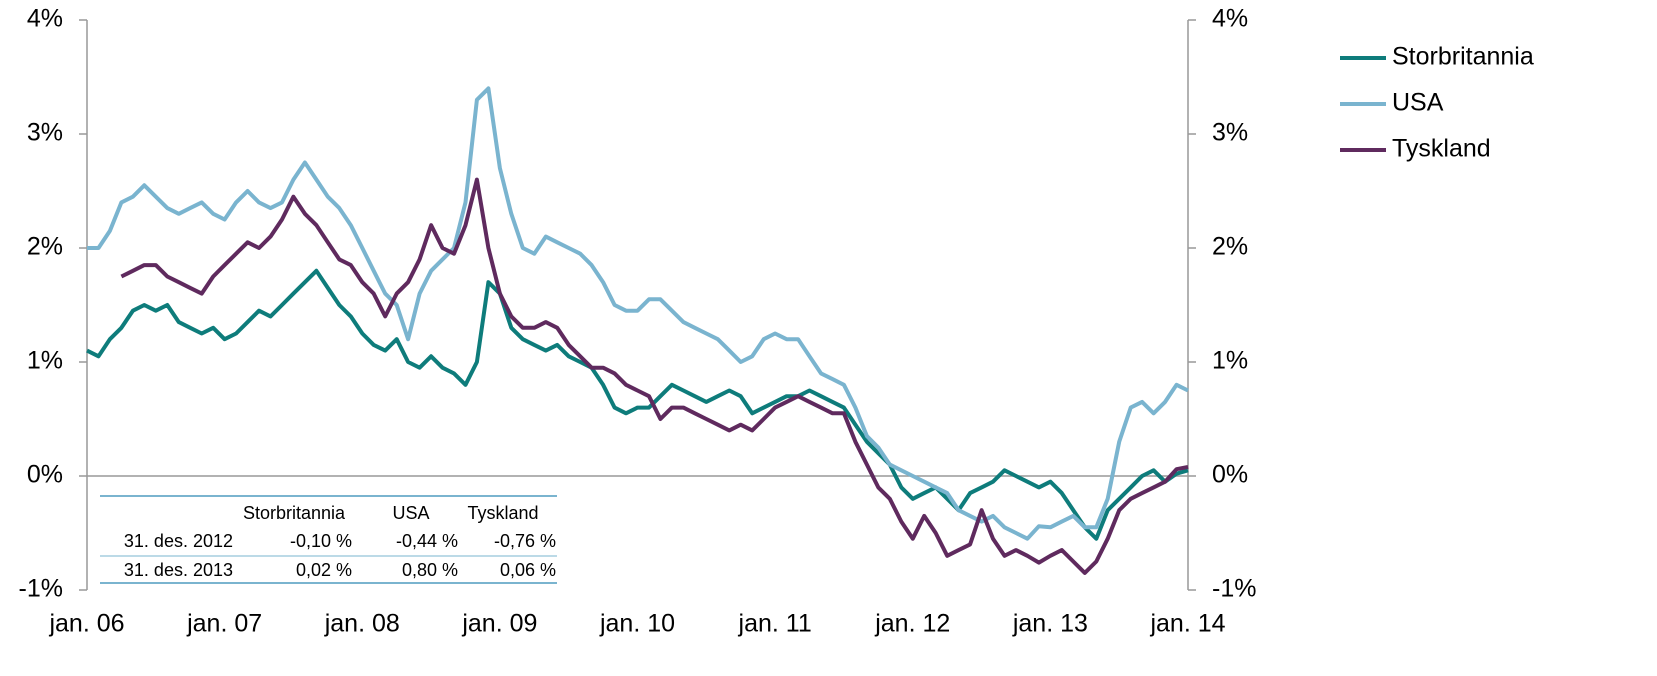  What do you see at coordinates (45, 19) in the screenshot?
I see `y-tick-label: 4%` at bounding box center [45, 19].